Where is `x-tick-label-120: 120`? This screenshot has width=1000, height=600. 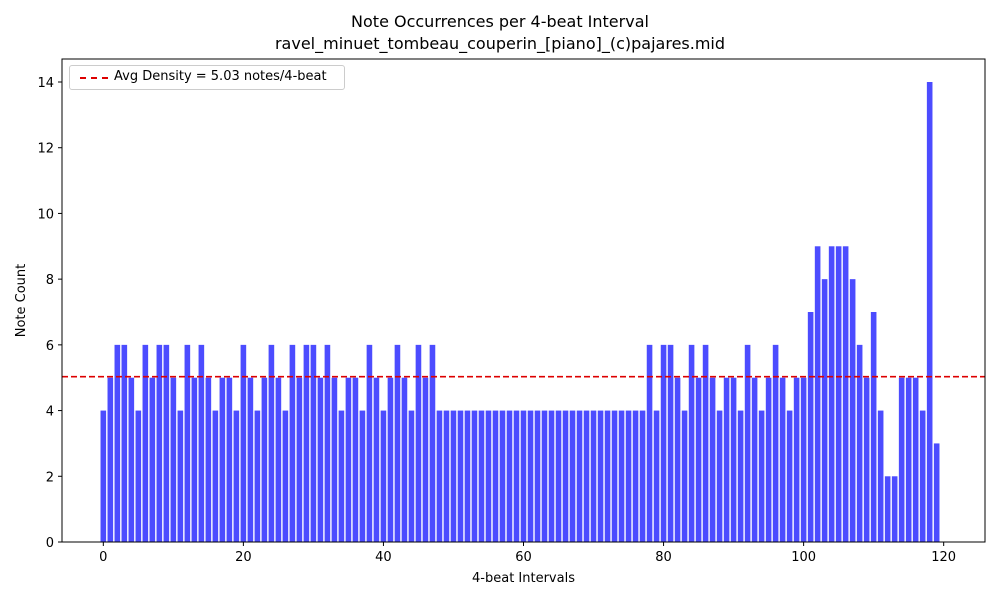 x-tick-label-120: 120 is located at coordinates (943, 557).